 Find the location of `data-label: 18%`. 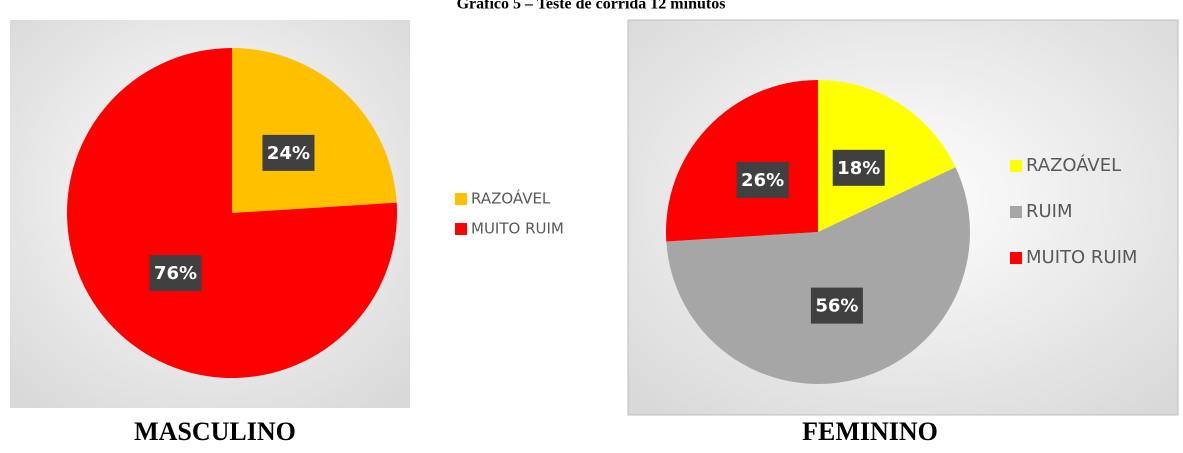

data-label: 18% is located at coordinates (858, 168).